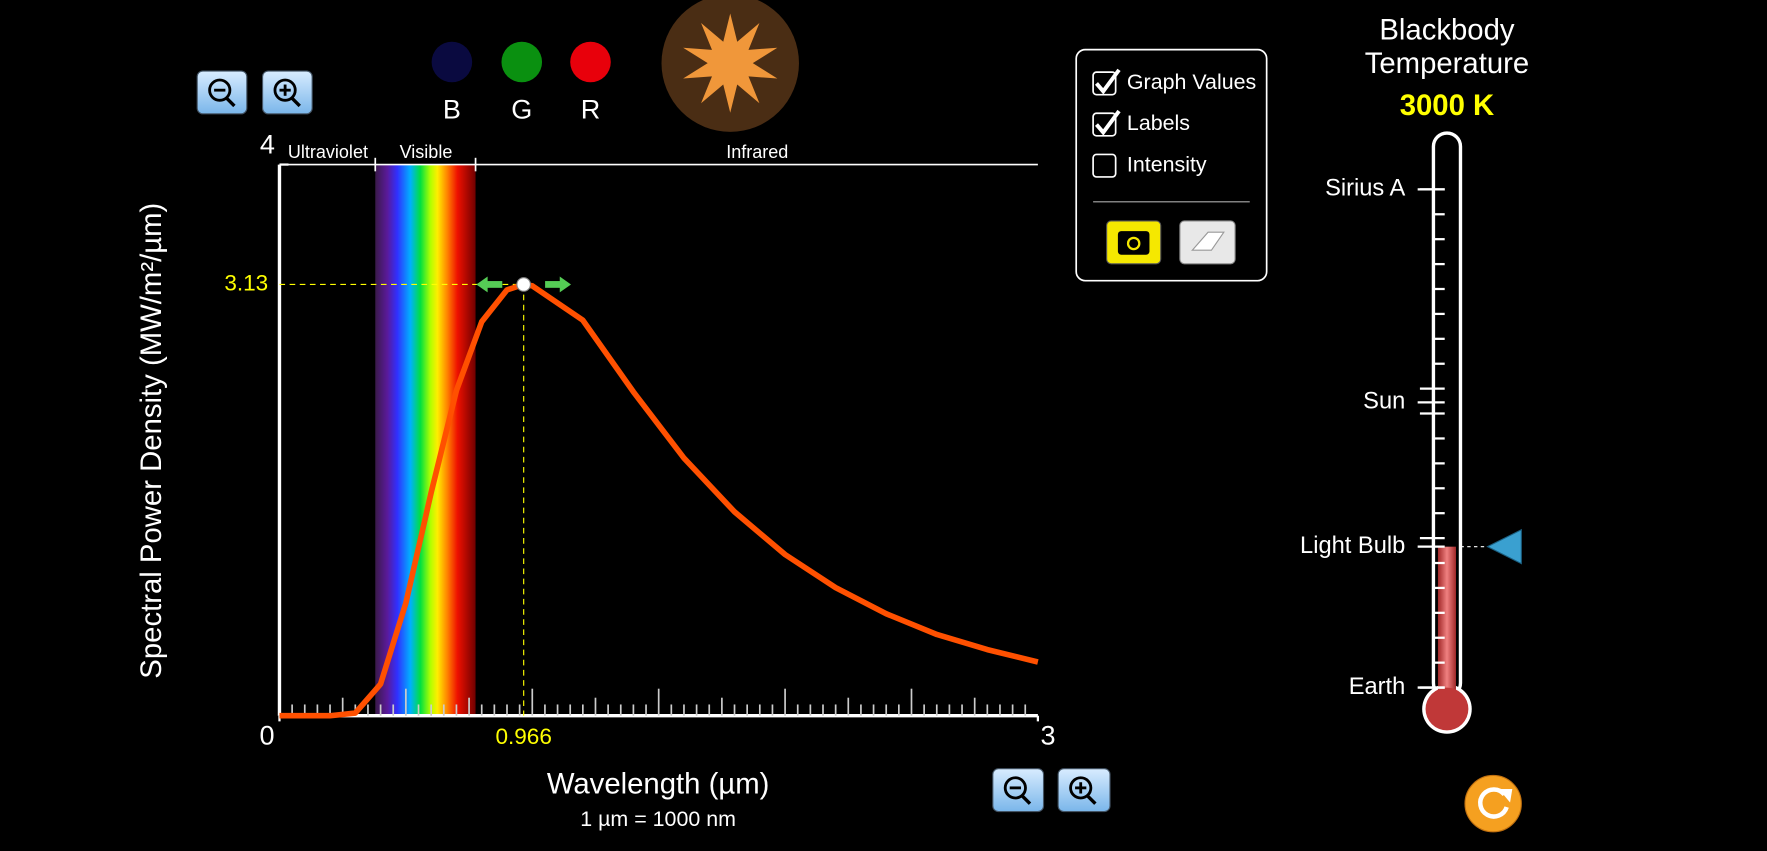  What do you see at coordinates (1365, 189) in the screenshot?
I see `thermometer-label: Sirius A` at bounding box center [1365, 189].